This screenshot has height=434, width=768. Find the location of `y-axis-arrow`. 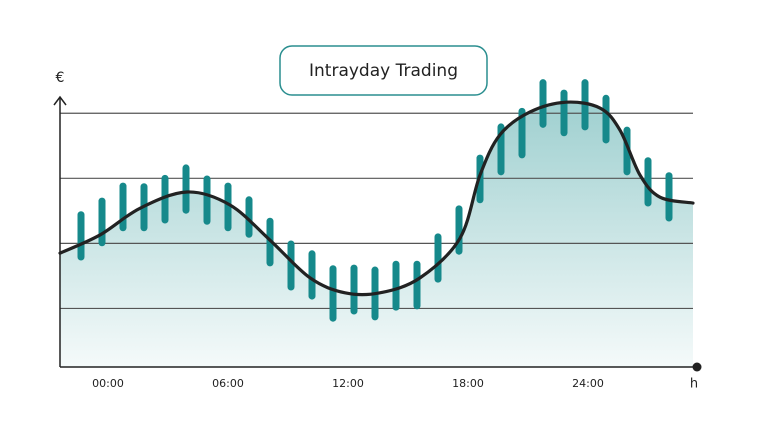

y-axis-arrow is located at coordinates (60, 100).